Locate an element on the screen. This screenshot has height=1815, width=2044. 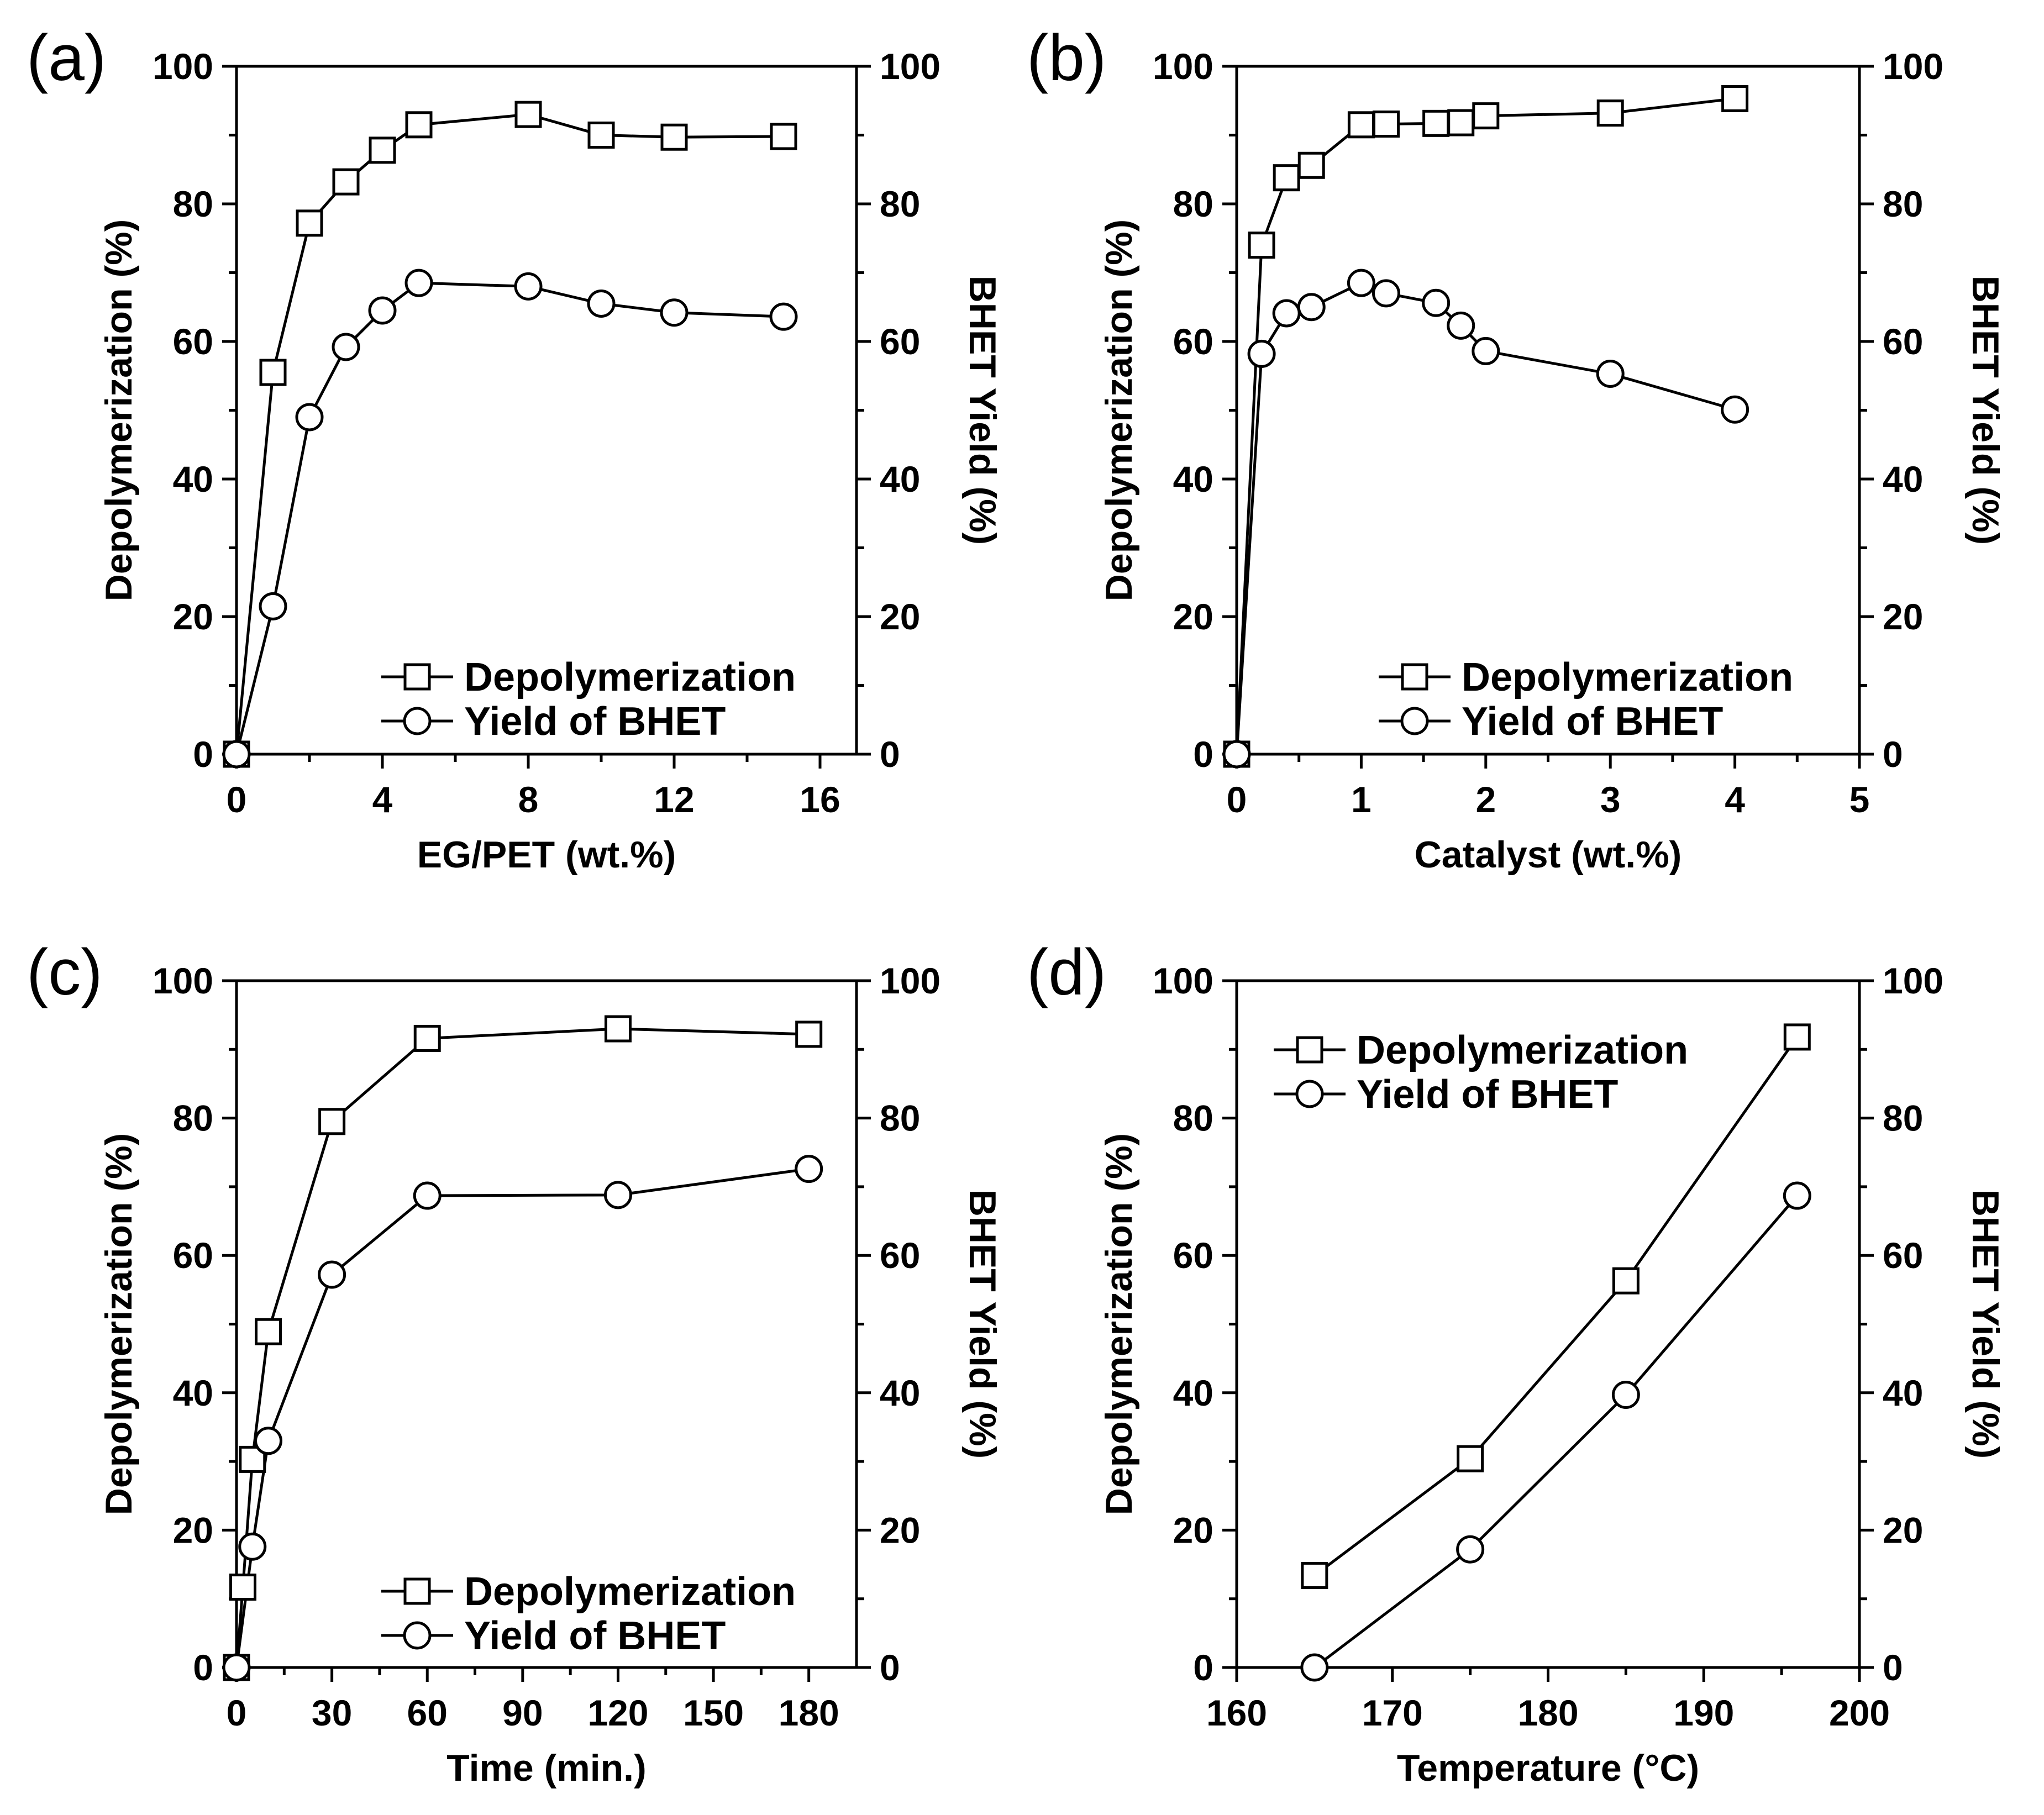
series-line-depolymerization is located at coordinates (510, 434).